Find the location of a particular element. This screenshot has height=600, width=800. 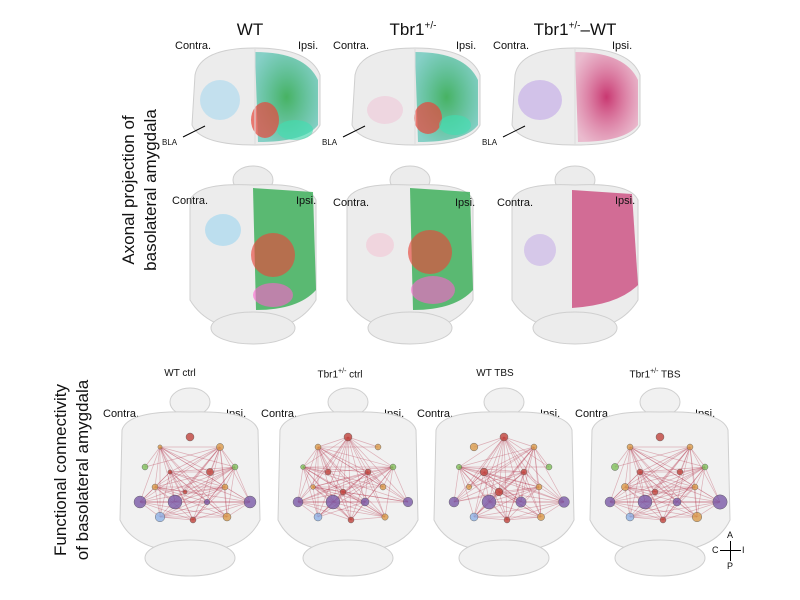

compass-cross-h is located at coordinates (730, 550).